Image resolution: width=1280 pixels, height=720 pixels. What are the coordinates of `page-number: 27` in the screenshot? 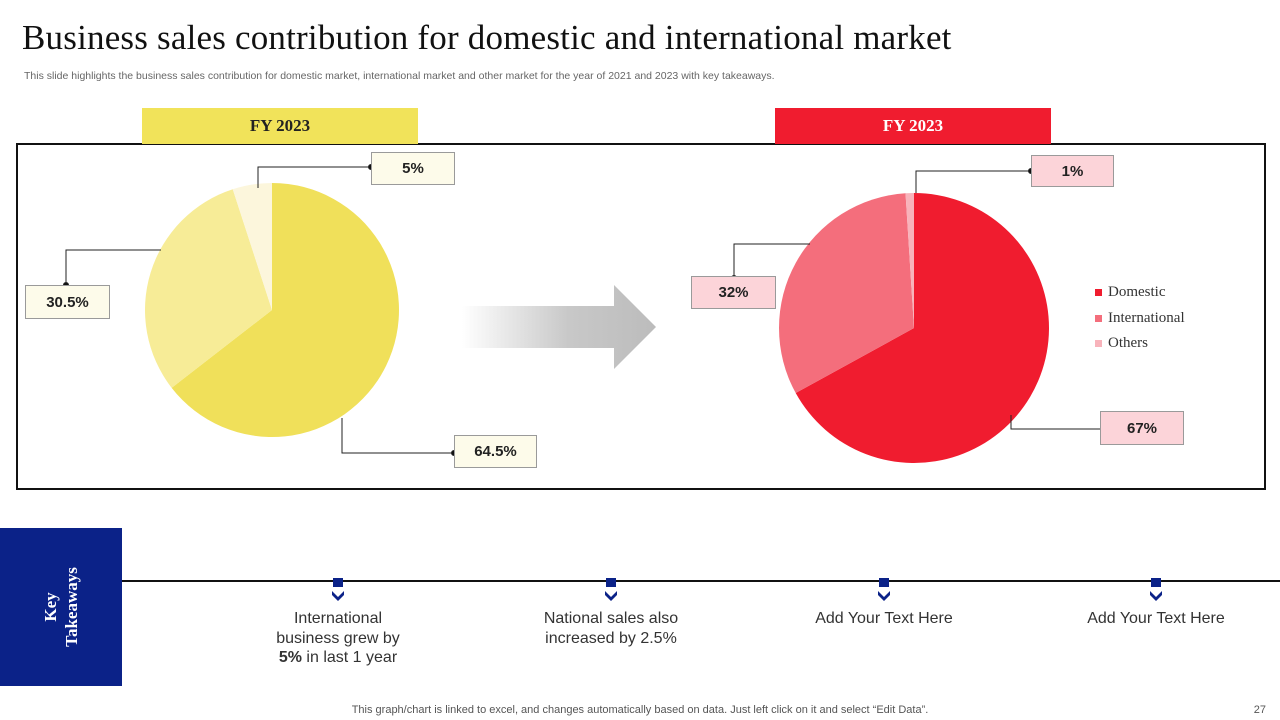 It's located at (1259, 710).